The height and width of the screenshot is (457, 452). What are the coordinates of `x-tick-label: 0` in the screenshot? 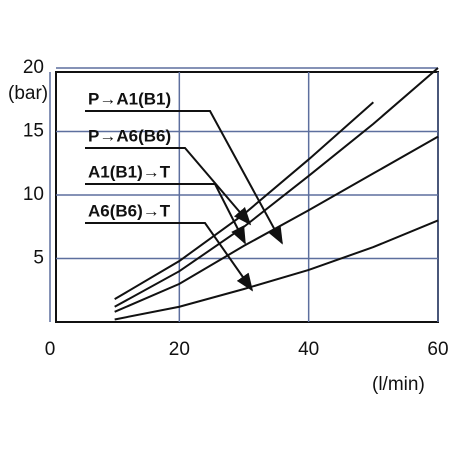 It's located at (50, 349).